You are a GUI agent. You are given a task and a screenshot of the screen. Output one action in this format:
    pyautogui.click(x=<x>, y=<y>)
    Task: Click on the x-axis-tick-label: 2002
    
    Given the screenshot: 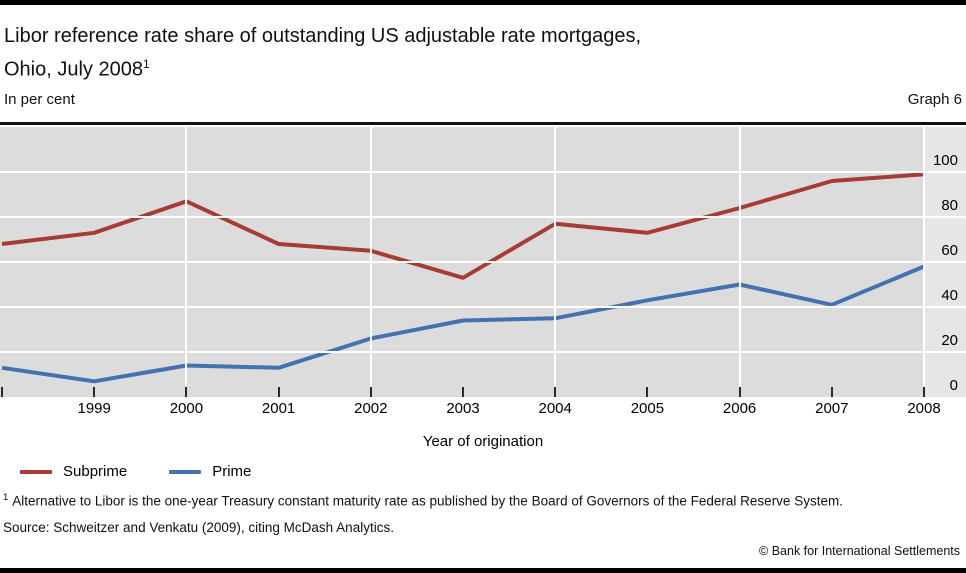 What is the action you would take?
    pyautogui.click(x=371, y=408)
    